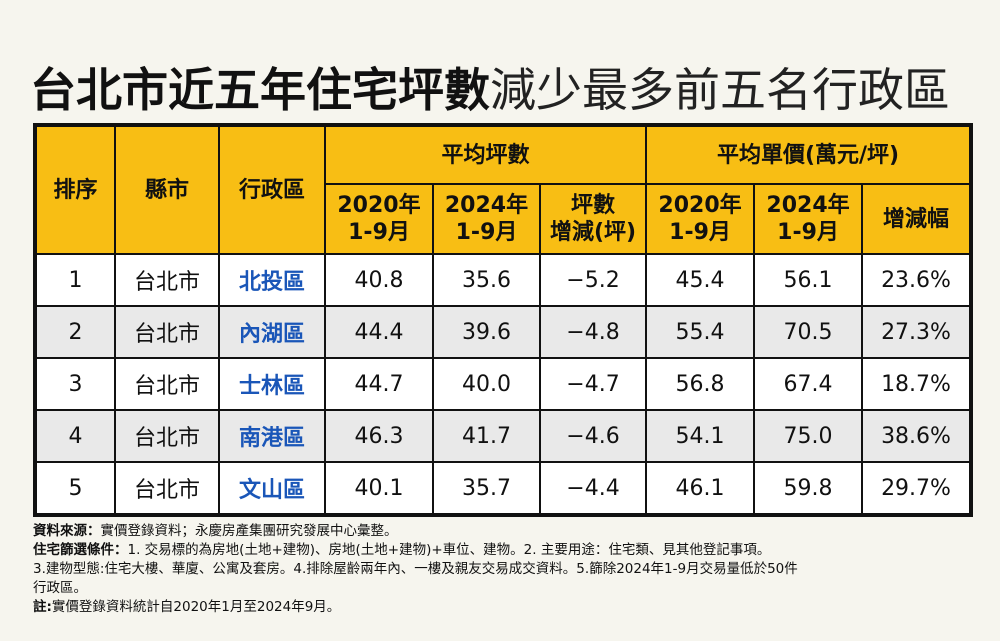  I want to click on table-row: 1 台北市 北投區 40.8 35.6 −5.2 45.4 56.1 23.6%, so click(503, 280).